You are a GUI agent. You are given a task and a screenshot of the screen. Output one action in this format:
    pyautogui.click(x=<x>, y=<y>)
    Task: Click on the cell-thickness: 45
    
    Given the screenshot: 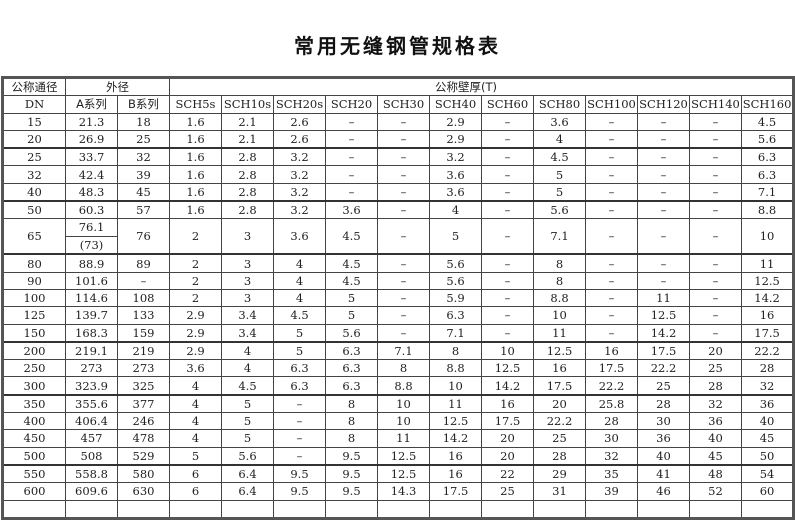 What is the action you would take?
    pyautogui.click(x=715, y=456)
    